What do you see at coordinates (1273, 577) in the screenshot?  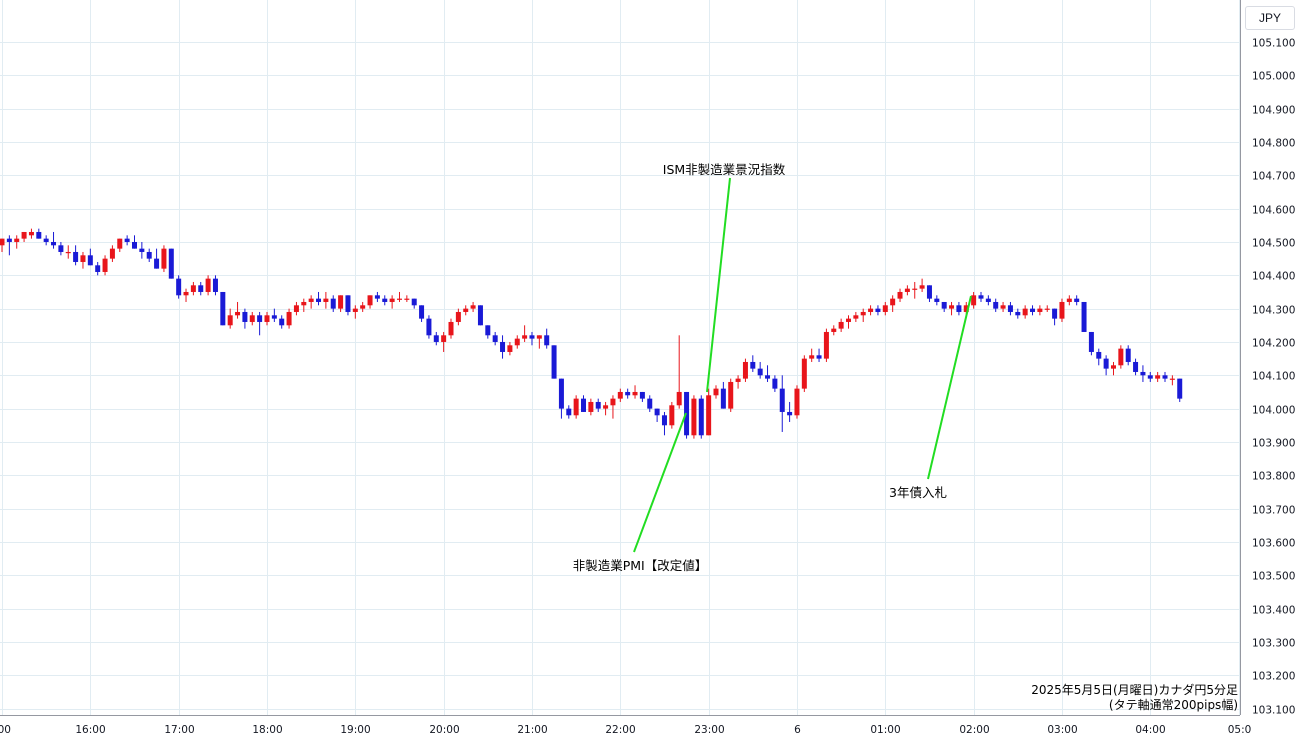 I see `price-tick-label: 103.500` at bounding box center [1273, 577].